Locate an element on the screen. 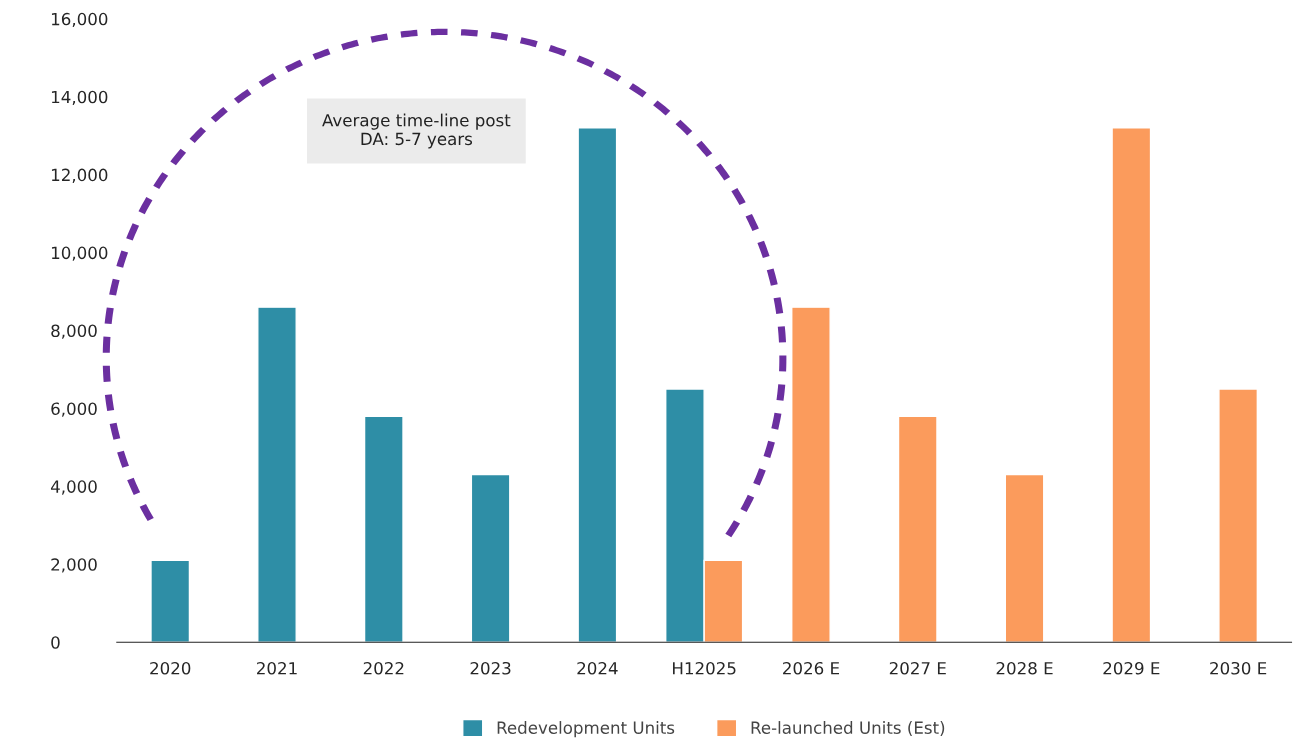 The image size is (1298, 752). x-tick-label: 2029 E is located at coordinates (1131, 668).